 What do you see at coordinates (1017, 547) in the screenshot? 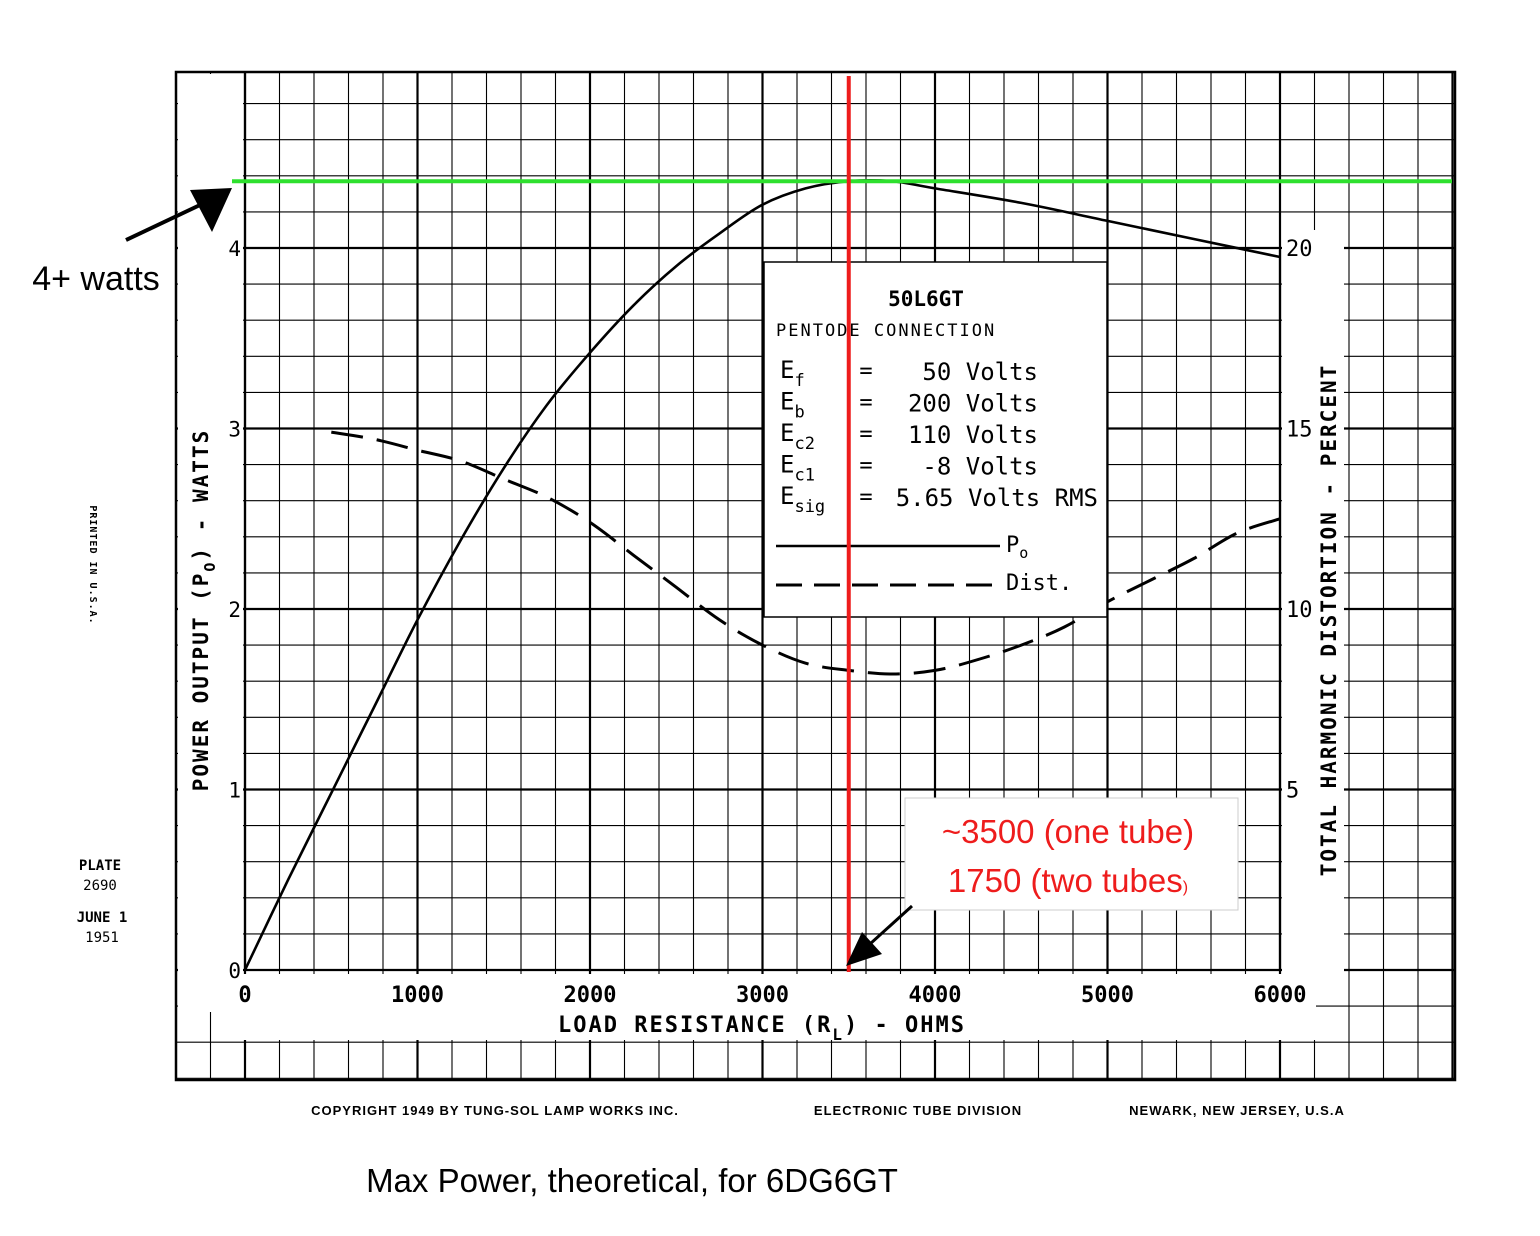
I see `legend-po-label: Po` at bounding box center [1017, 547].